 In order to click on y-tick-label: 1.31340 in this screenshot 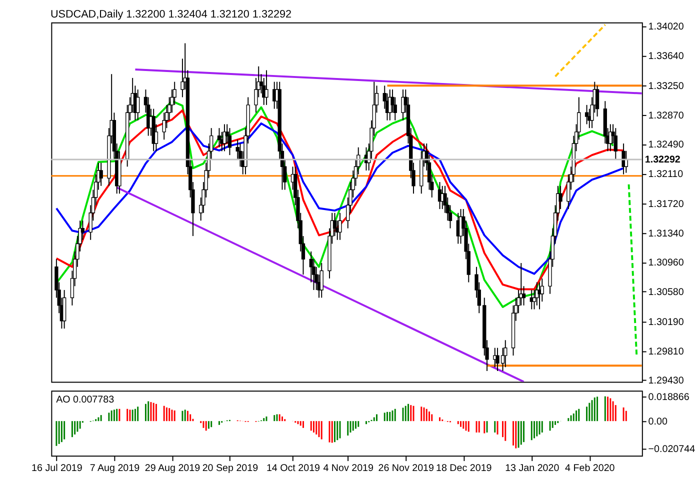, I will do `click(666, 234)`.